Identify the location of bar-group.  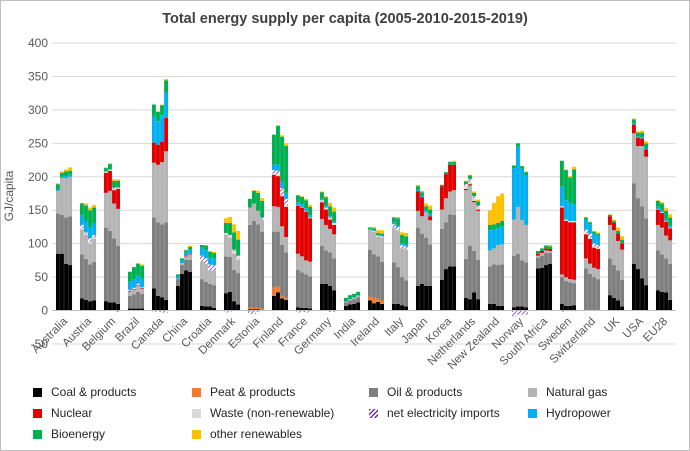
(136, 287).